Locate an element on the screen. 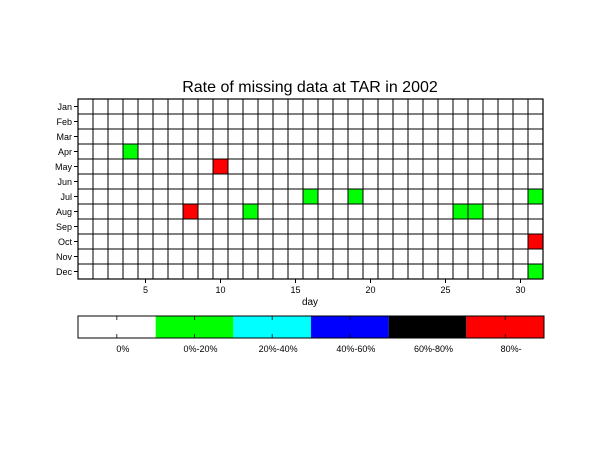 This screenshot has width=600, height=450. month-label-oct: Oct is located at coordinates (65, 242).